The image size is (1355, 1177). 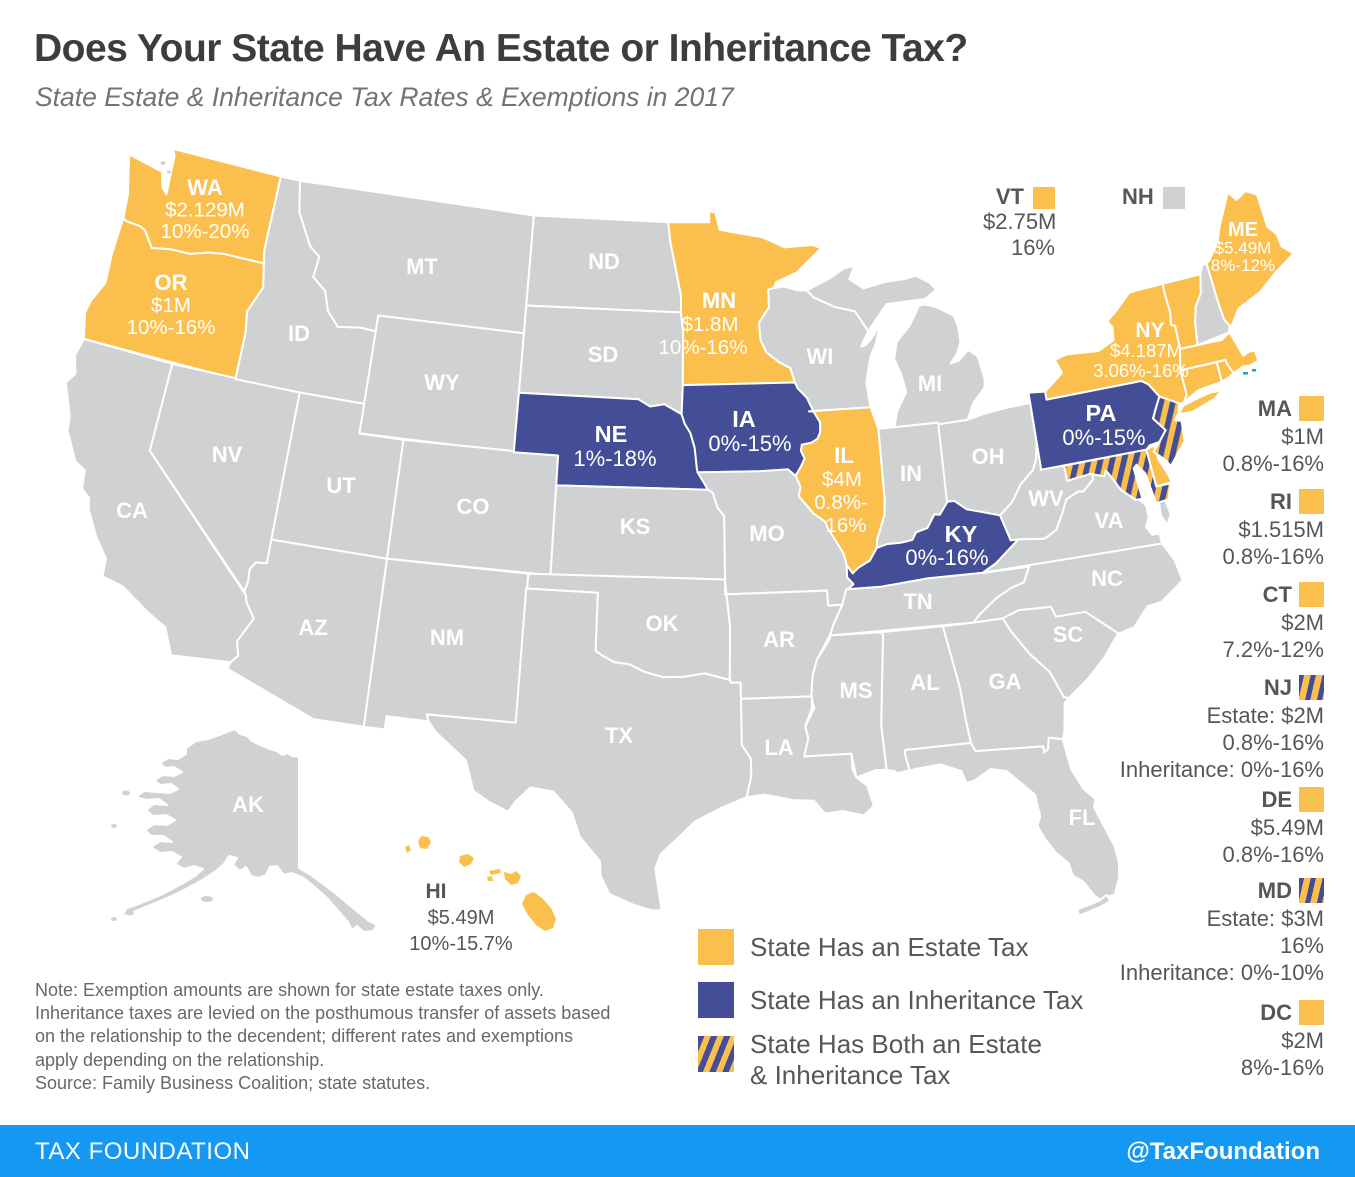 I want to click on svg-text: ME, so click(x=1243, y=230).